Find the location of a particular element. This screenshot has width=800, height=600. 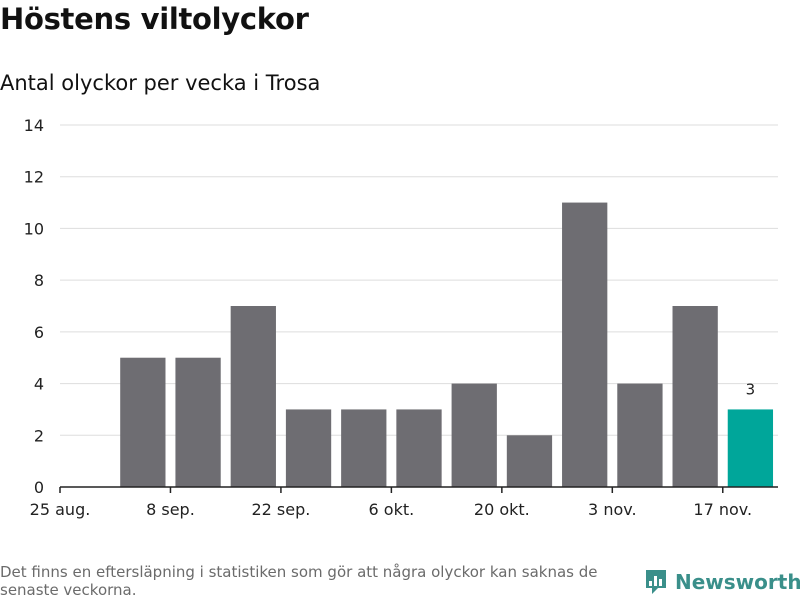

chart-title: Höstens viltolyckor is located at coordinates (154, 19).